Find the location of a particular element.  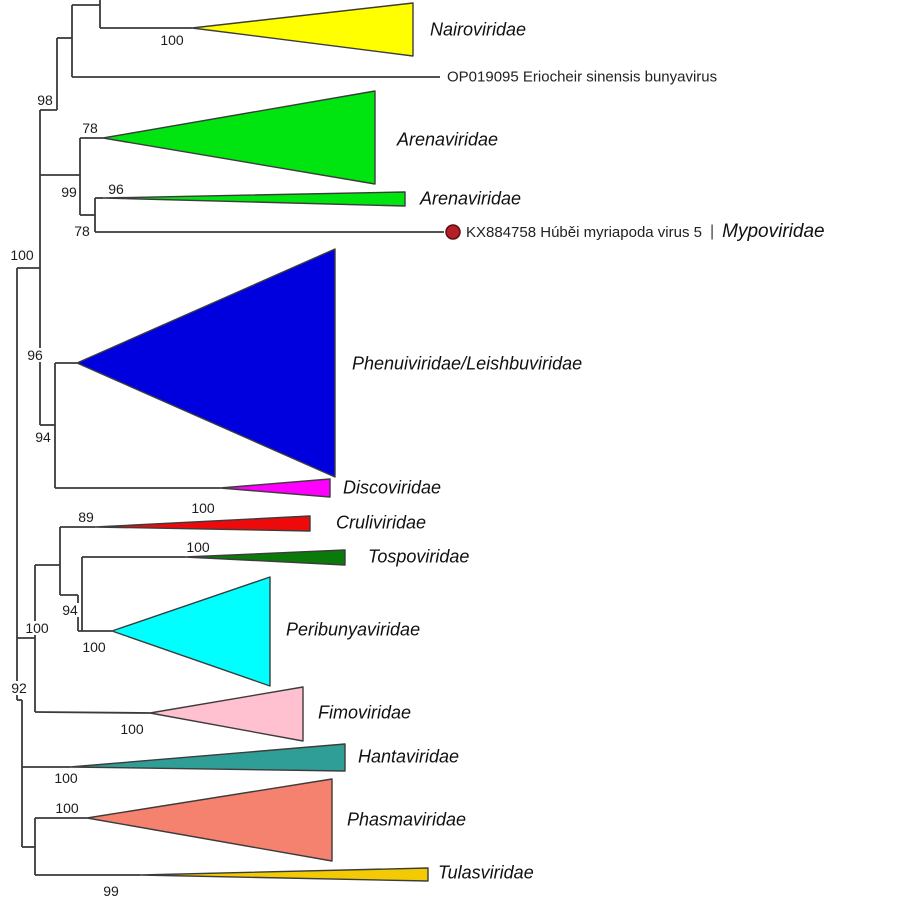

clade-wedge-tulasviridae is located at coordinates (284, 874).